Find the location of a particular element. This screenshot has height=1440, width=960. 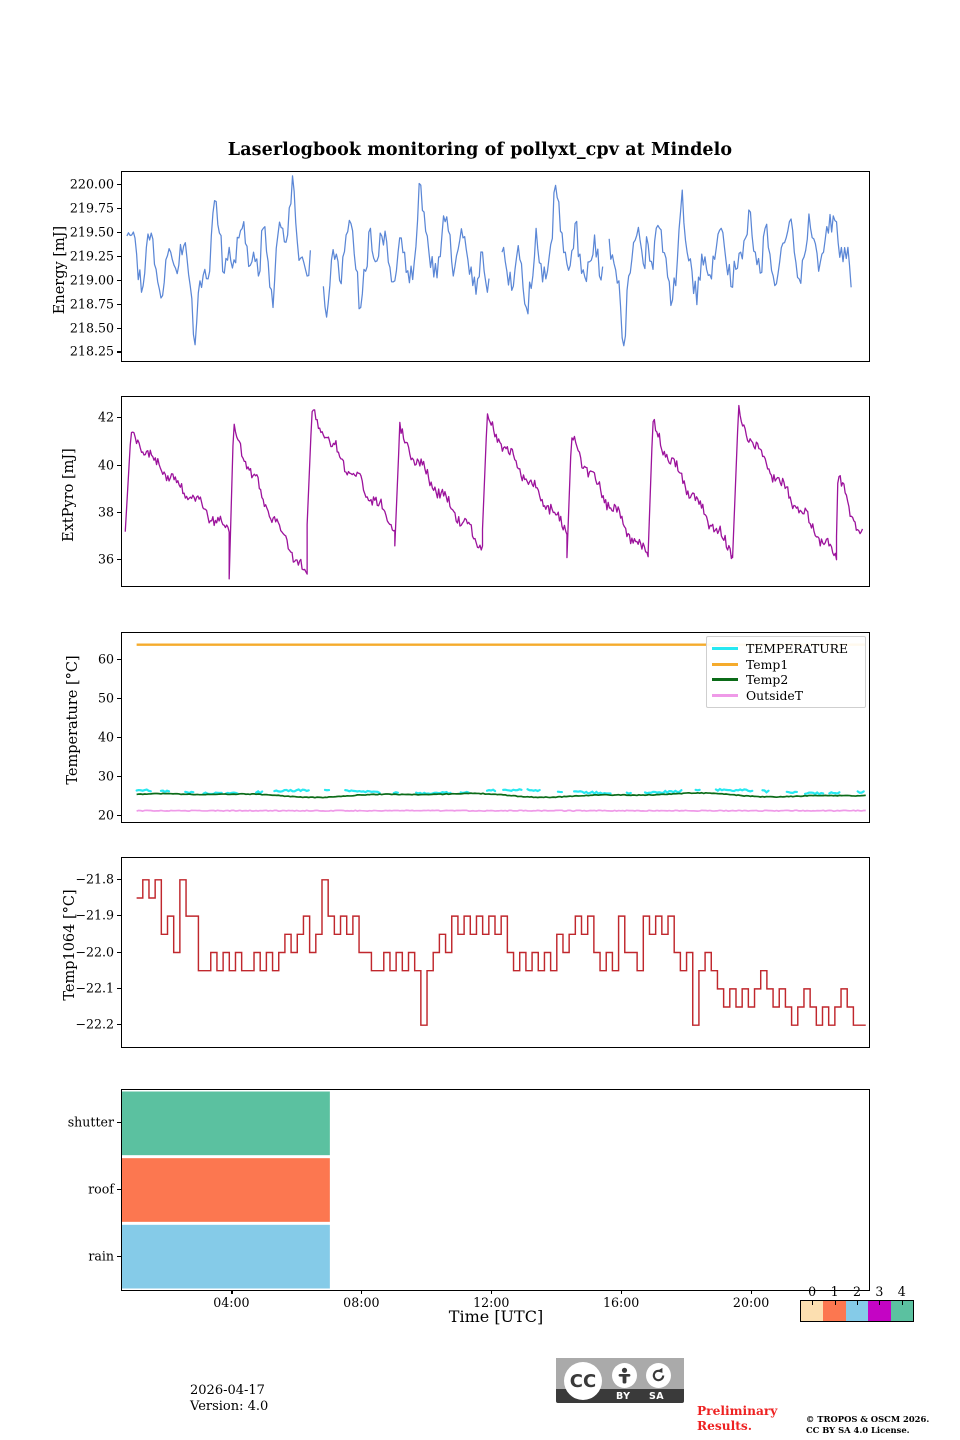

colorbar-segment-3: 3 is located at coordinates (879, 1302).